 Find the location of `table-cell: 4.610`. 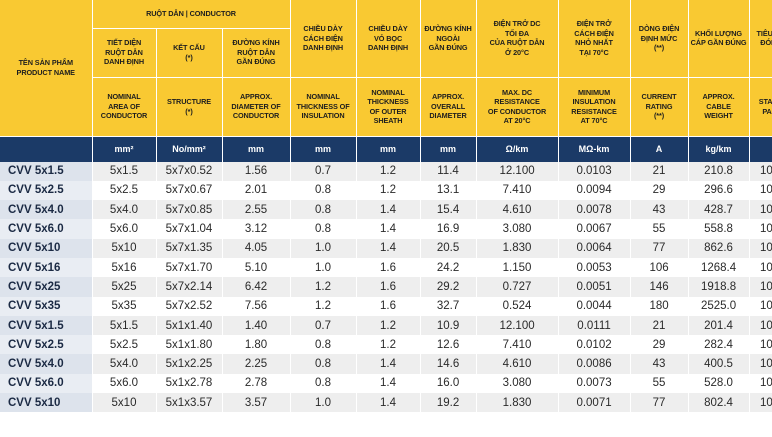

table-cell: 4.610 is located at coordinates (517, 210).